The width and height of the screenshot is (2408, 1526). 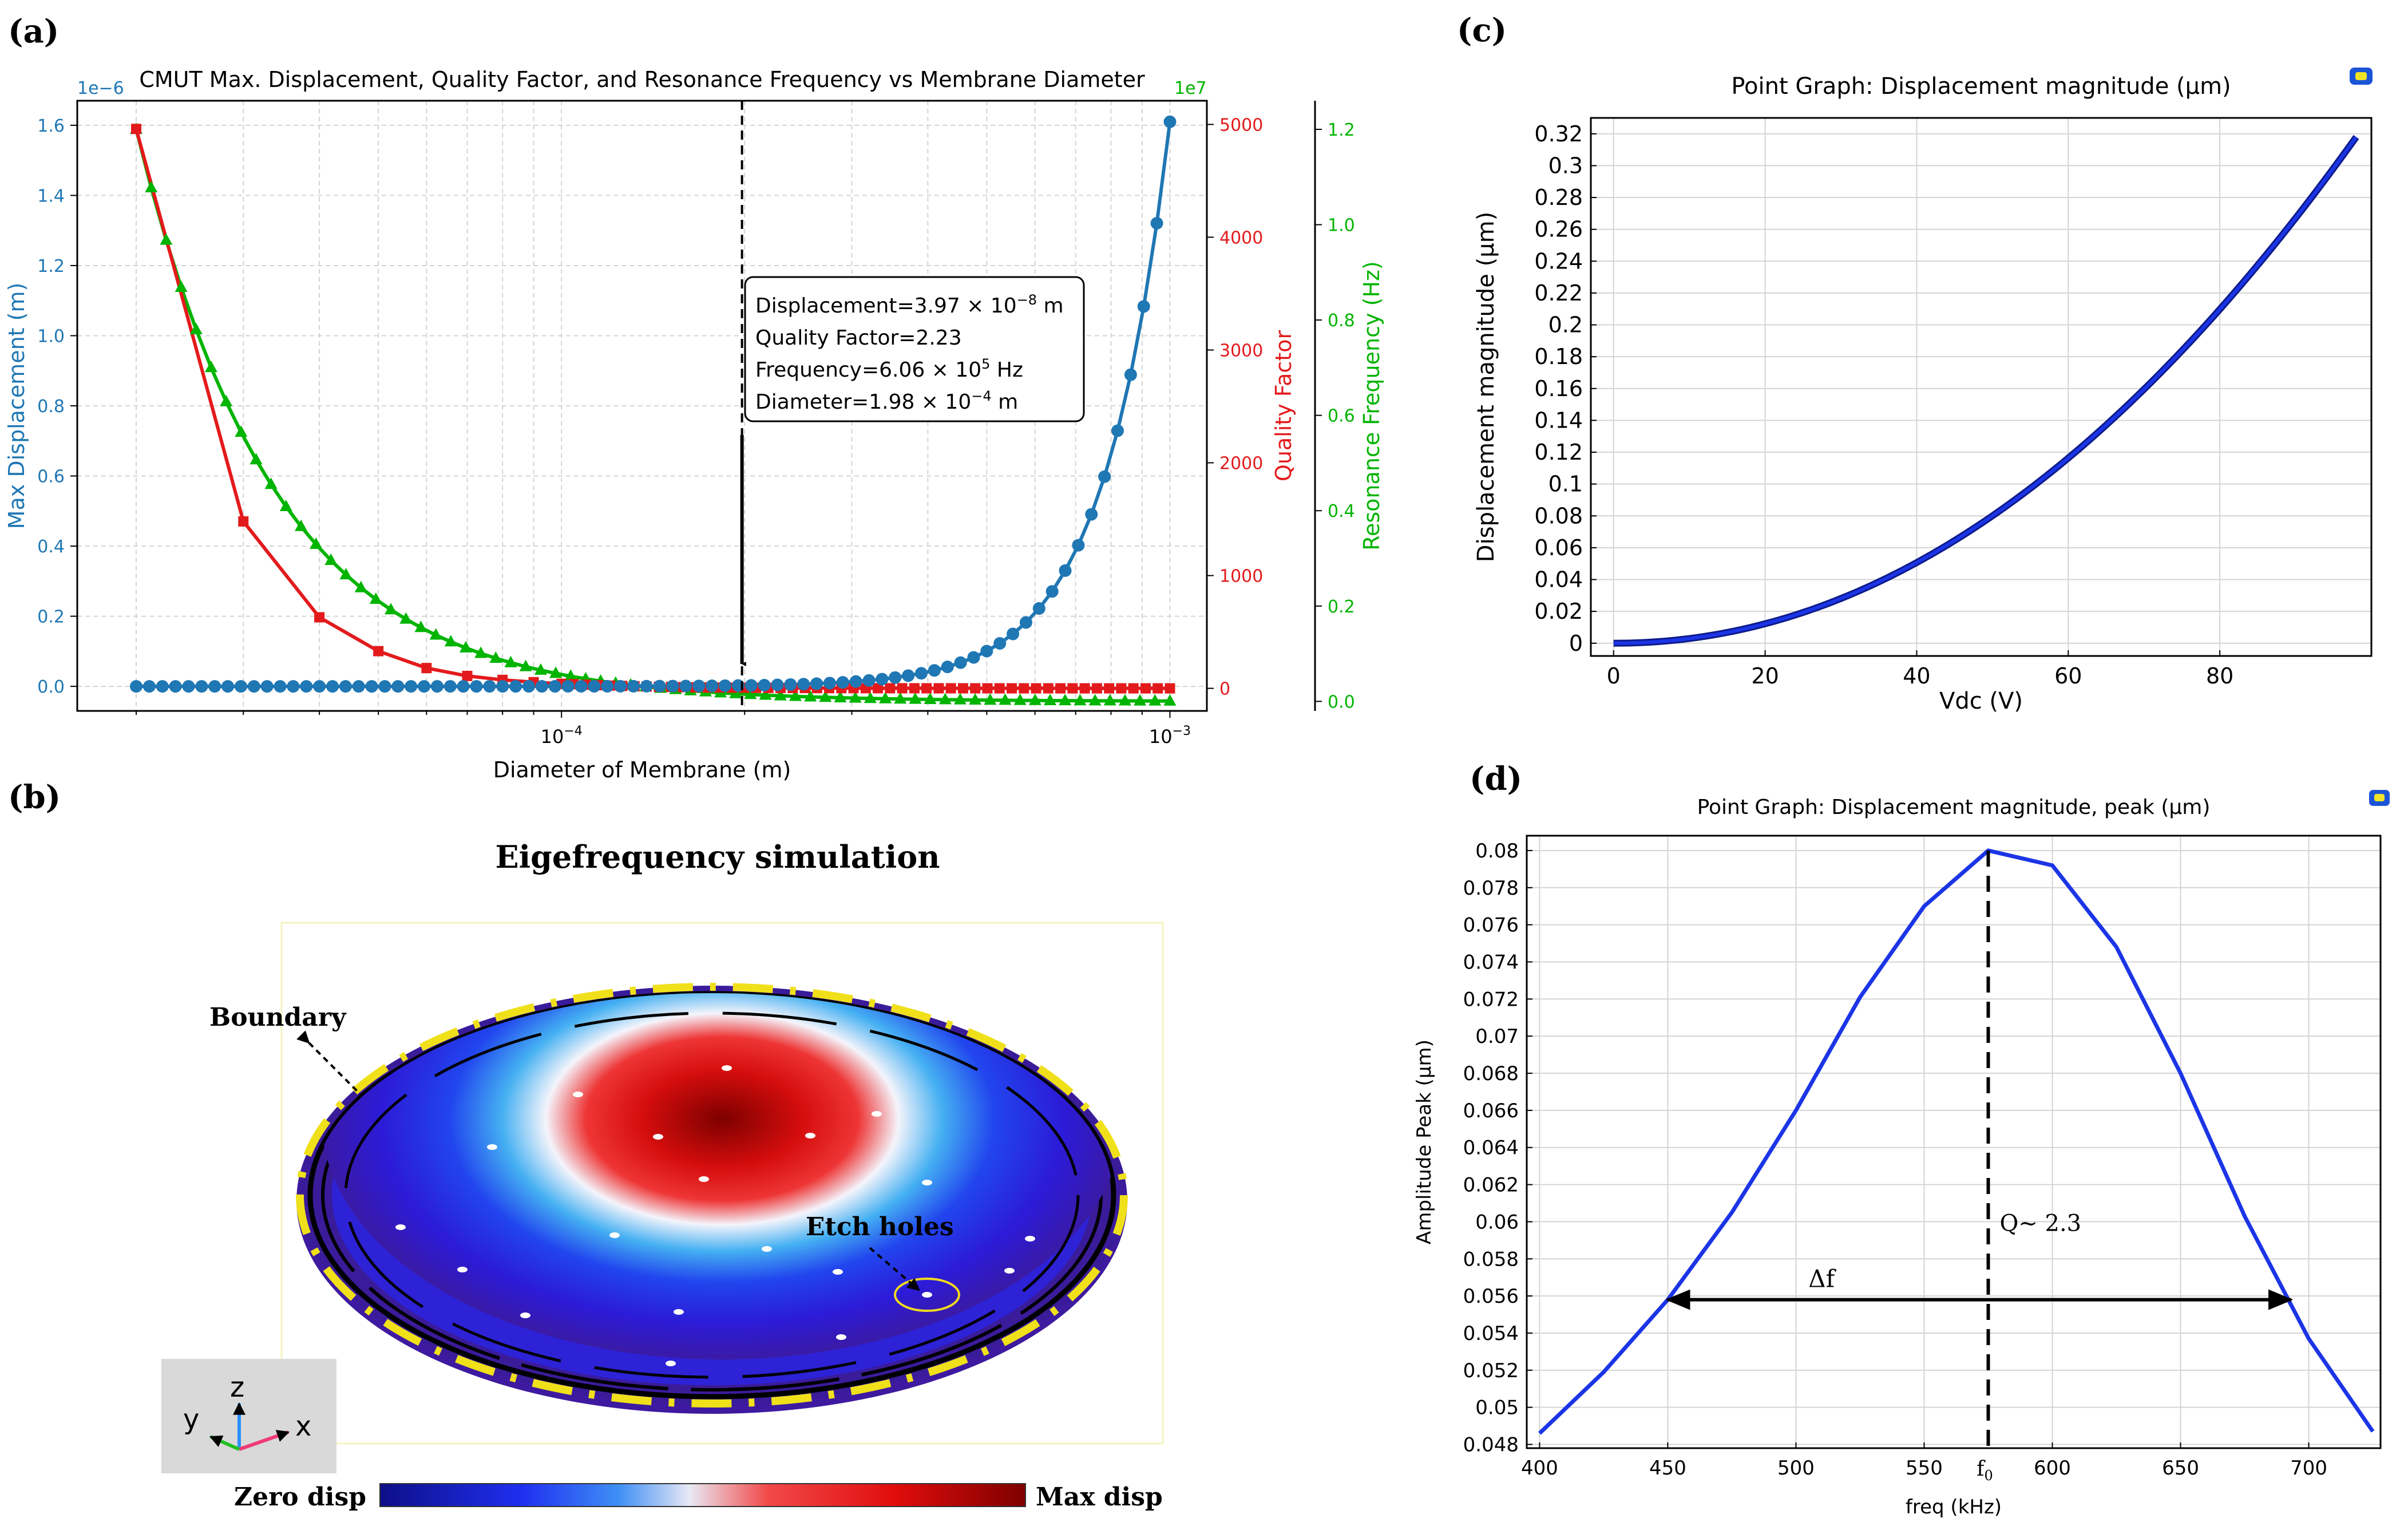 I want to click on x-axis-label: freq (kHz), so click(x=1954, y=1507).